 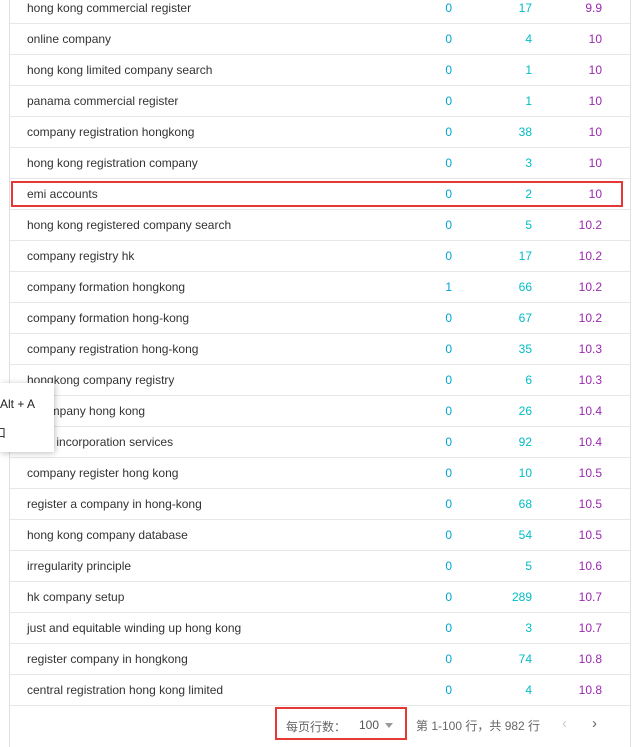 What do you see at coordinates (320, 535) in the screenshot?
I see `table-row: hong kong company database 0 54 10.5` at bounding box center [320, 535].